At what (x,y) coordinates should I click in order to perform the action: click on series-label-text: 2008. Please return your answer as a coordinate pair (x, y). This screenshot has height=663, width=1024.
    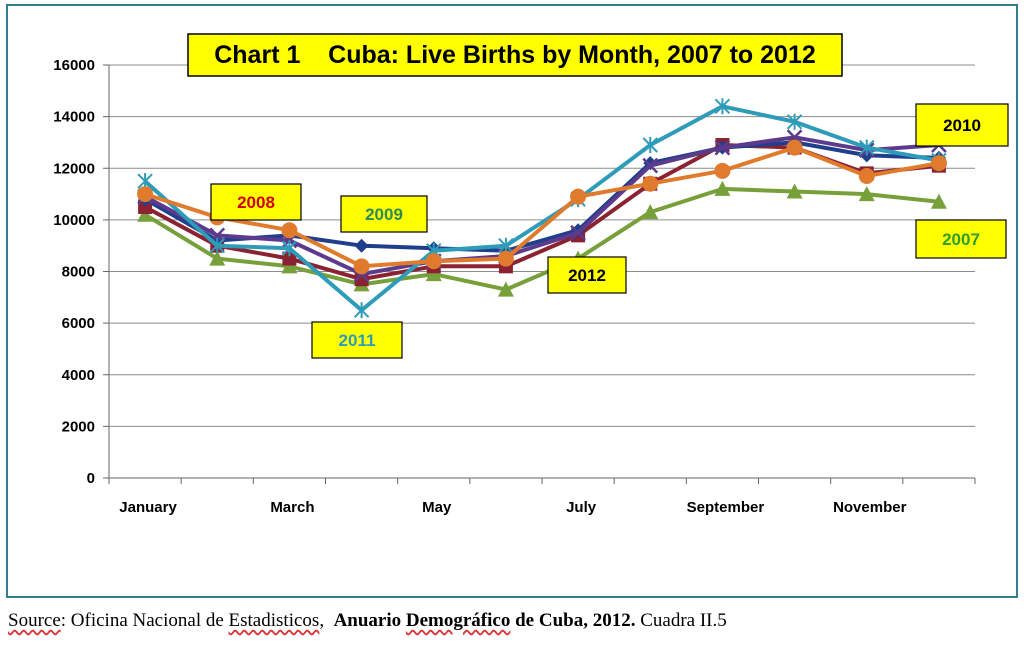
    Looking at the image, I should click on (256, 202).